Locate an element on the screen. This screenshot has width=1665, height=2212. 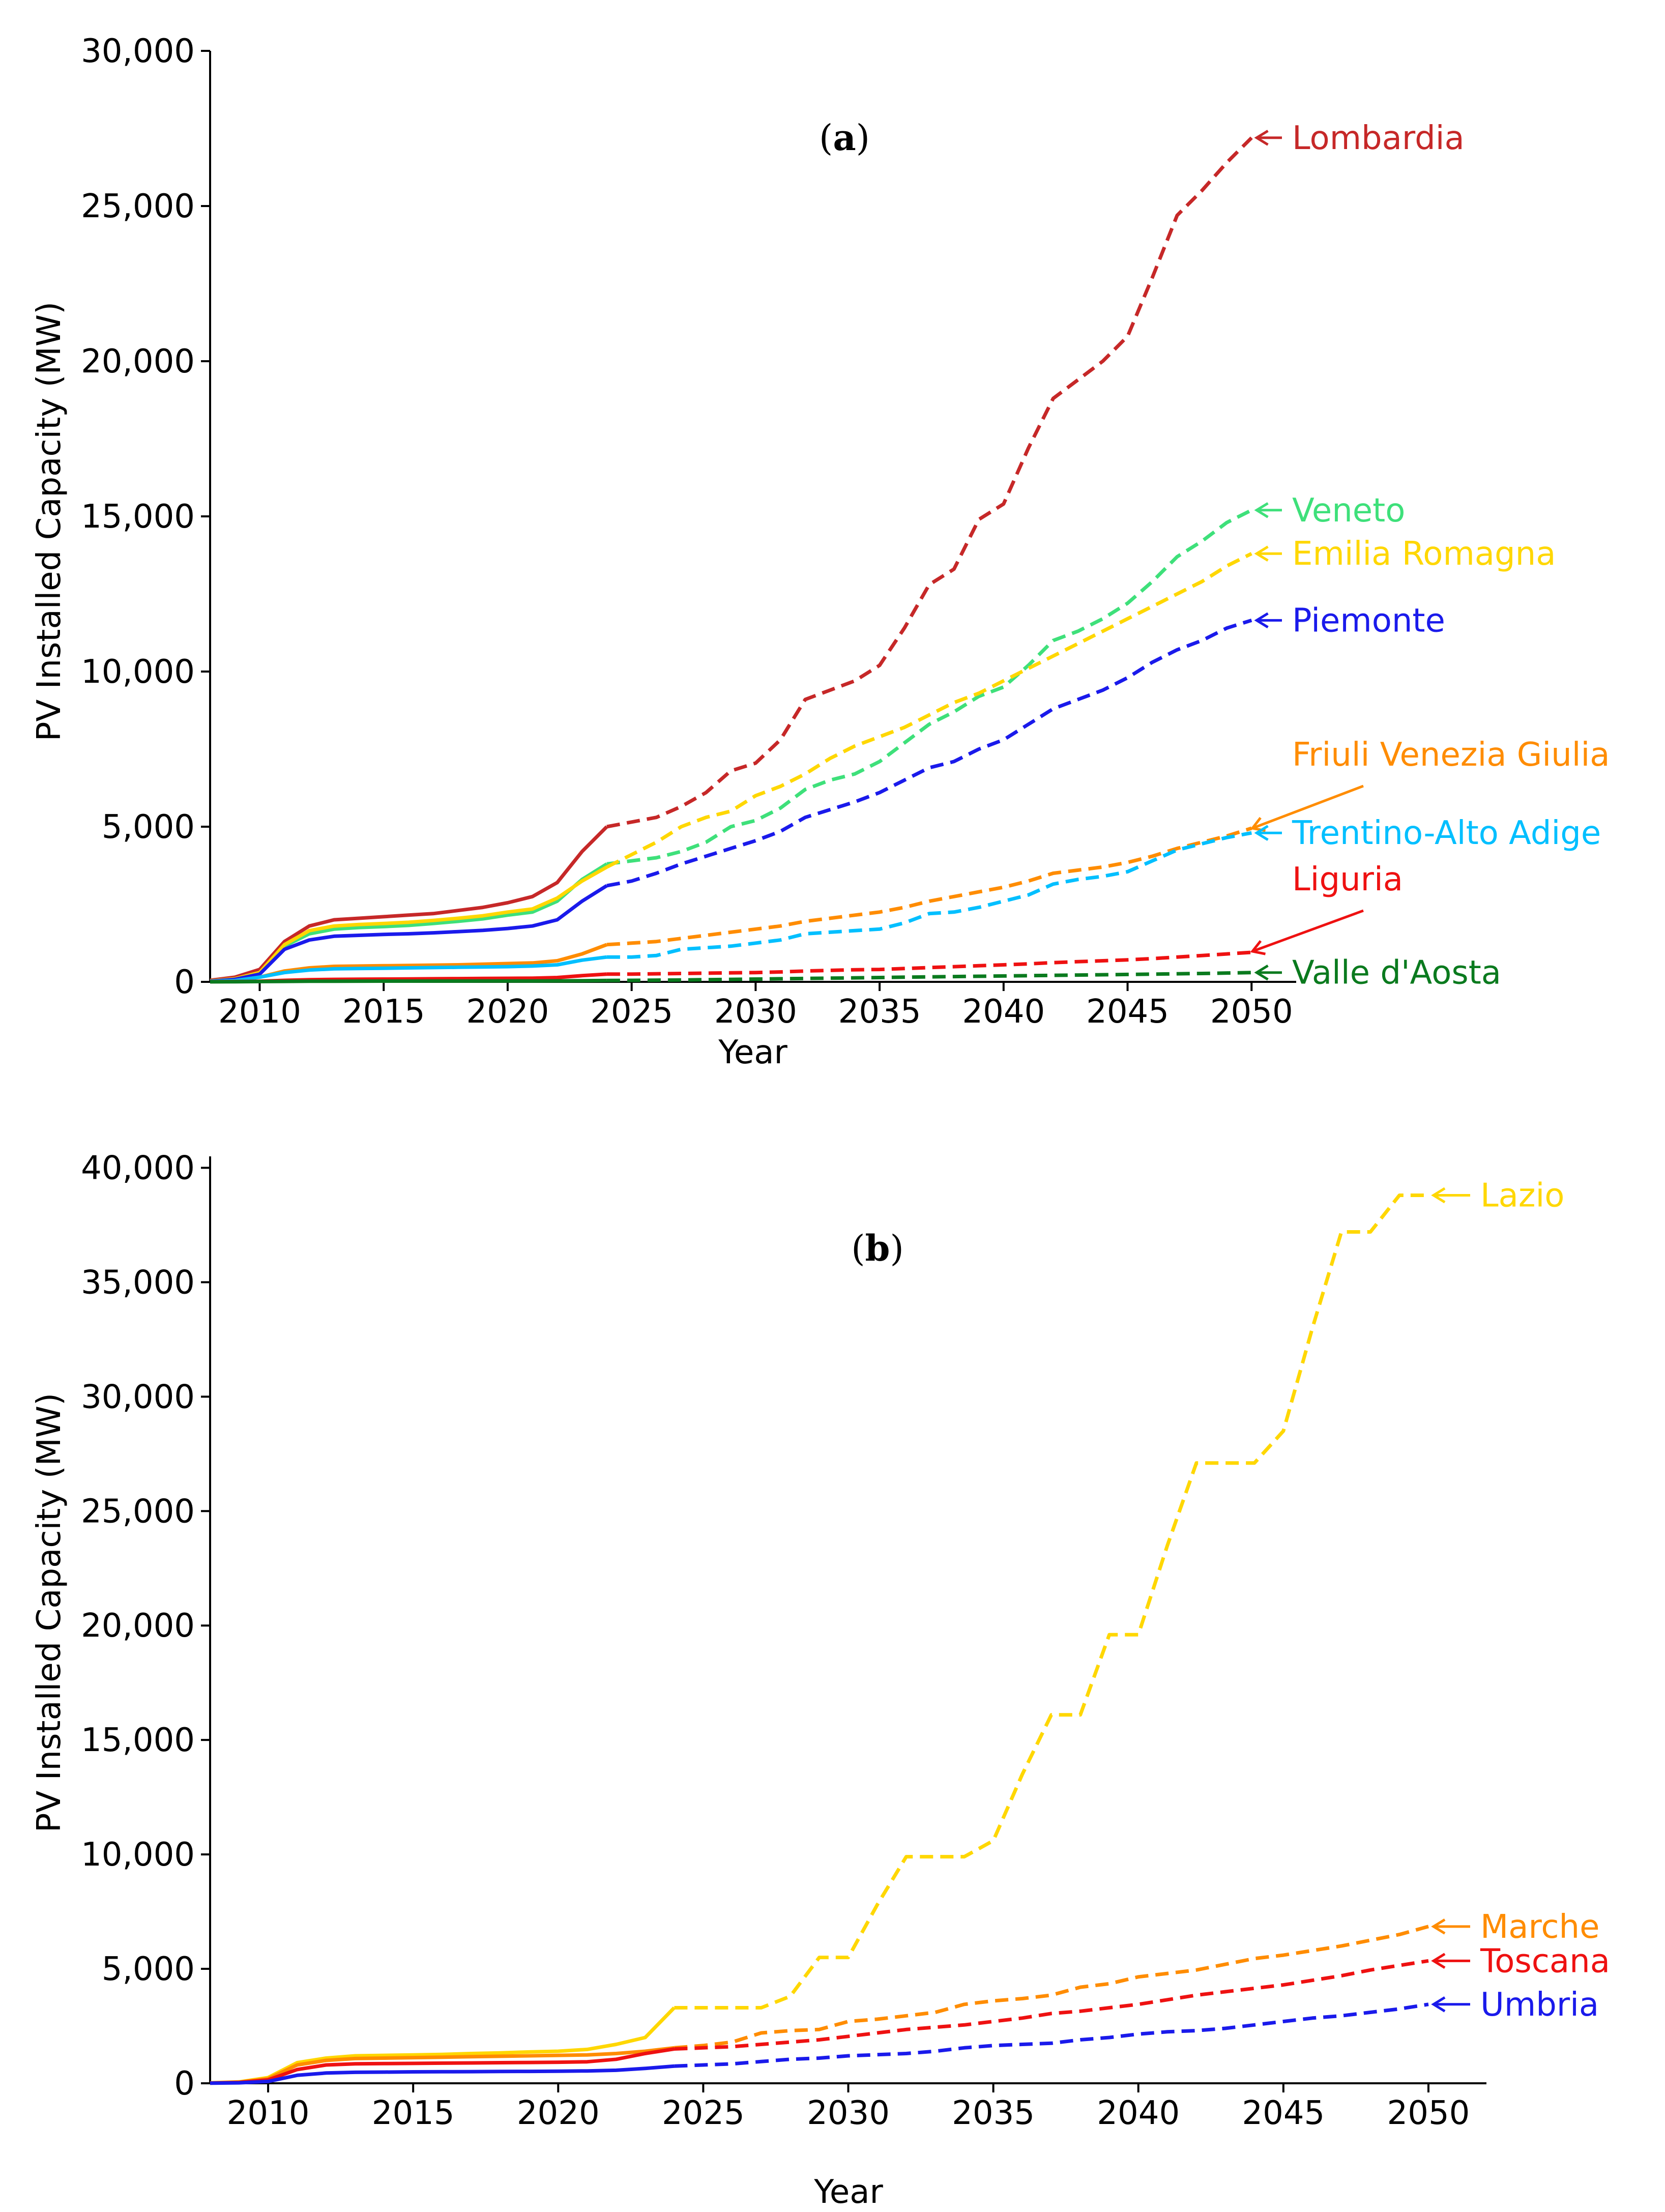
panel-b-umbria-forecast-line is located at coordinates (1051, 2035).